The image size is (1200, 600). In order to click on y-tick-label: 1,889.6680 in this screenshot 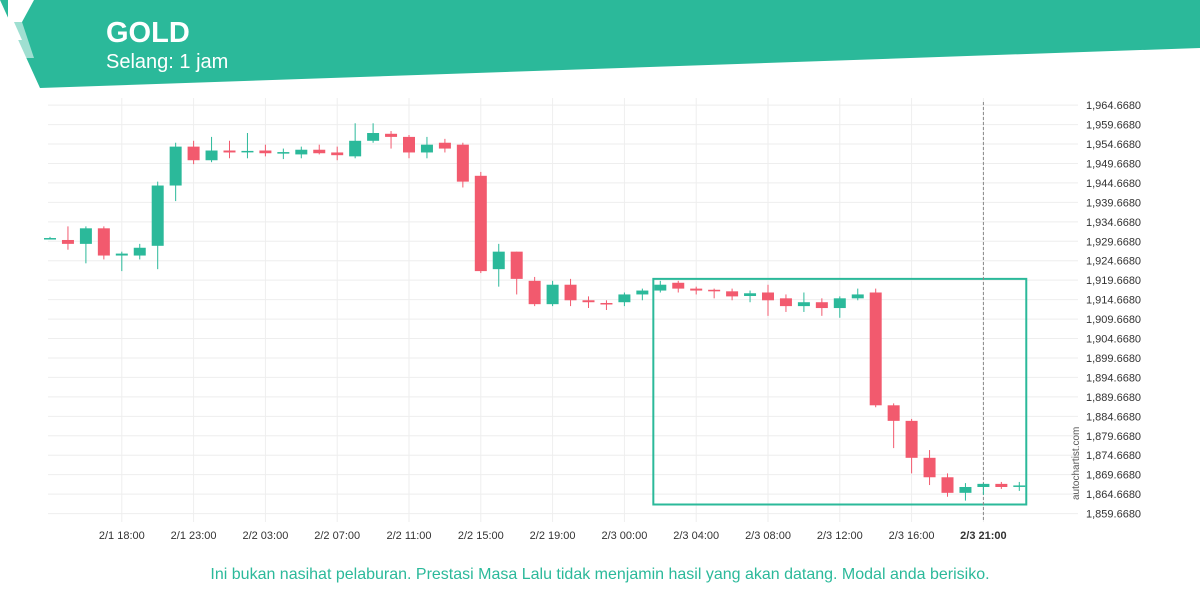, I will do `click(1113, 398)`.